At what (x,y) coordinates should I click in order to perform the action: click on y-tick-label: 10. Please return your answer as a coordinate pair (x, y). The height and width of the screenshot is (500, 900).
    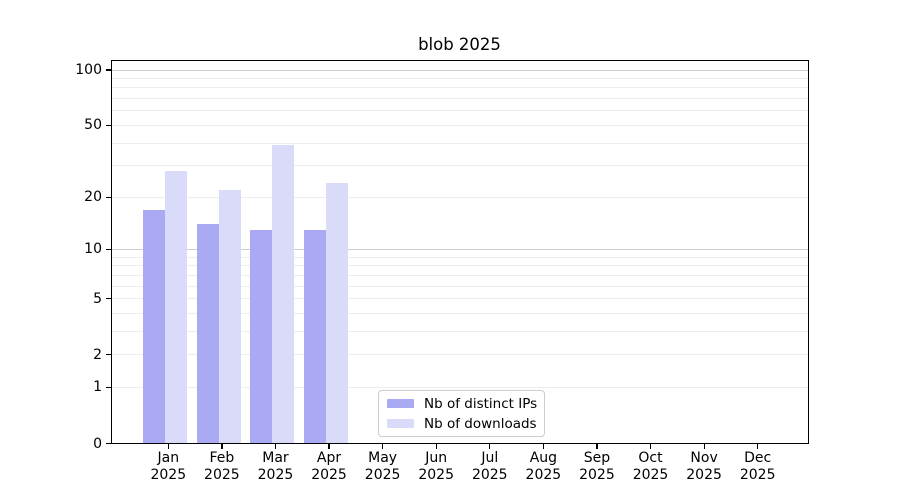
    Looking at the image, I should click on (93, 249).